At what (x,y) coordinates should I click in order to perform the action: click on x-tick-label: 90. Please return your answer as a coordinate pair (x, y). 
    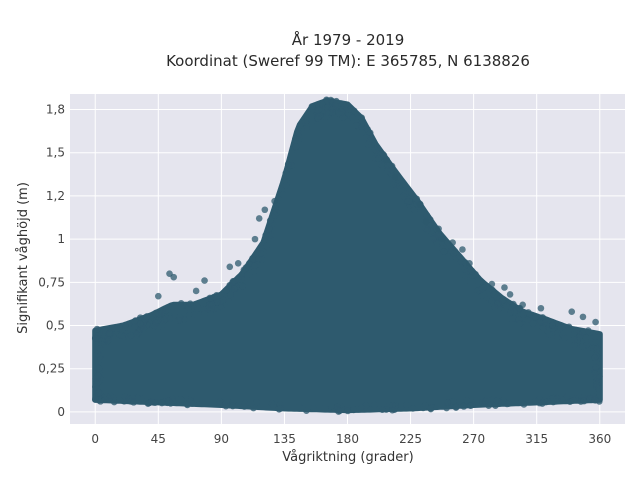
    Looking at the image, I should click on (221, 439).